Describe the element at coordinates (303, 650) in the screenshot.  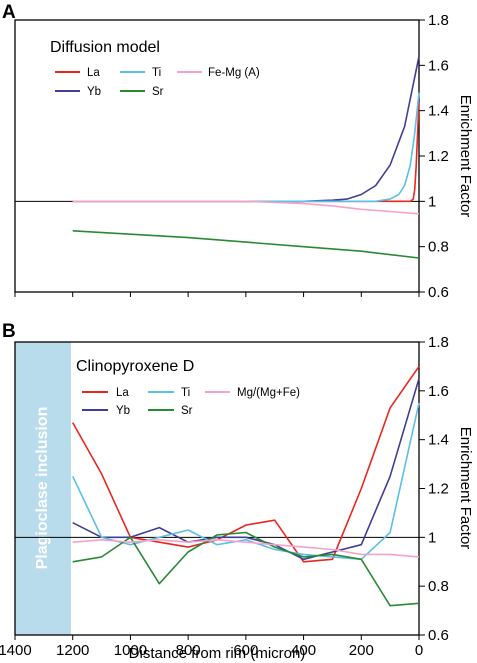
I see `panel-b-xtick-label-400: 400` at that location.